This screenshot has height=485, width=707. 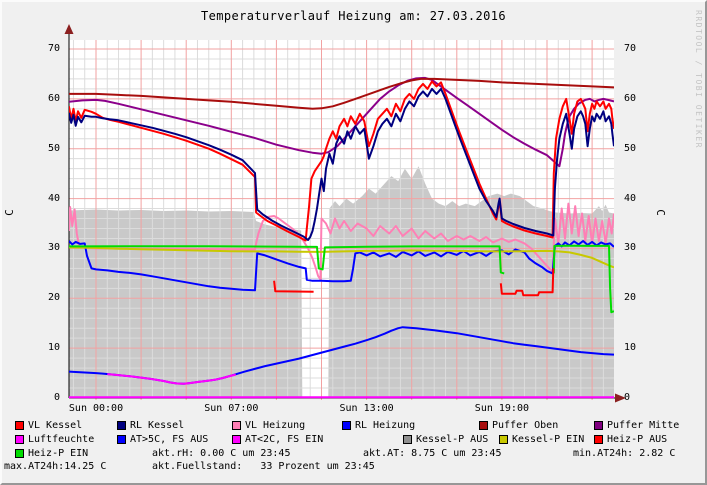 I want to click on series-vl-heizung, so click(x=341, y=241).